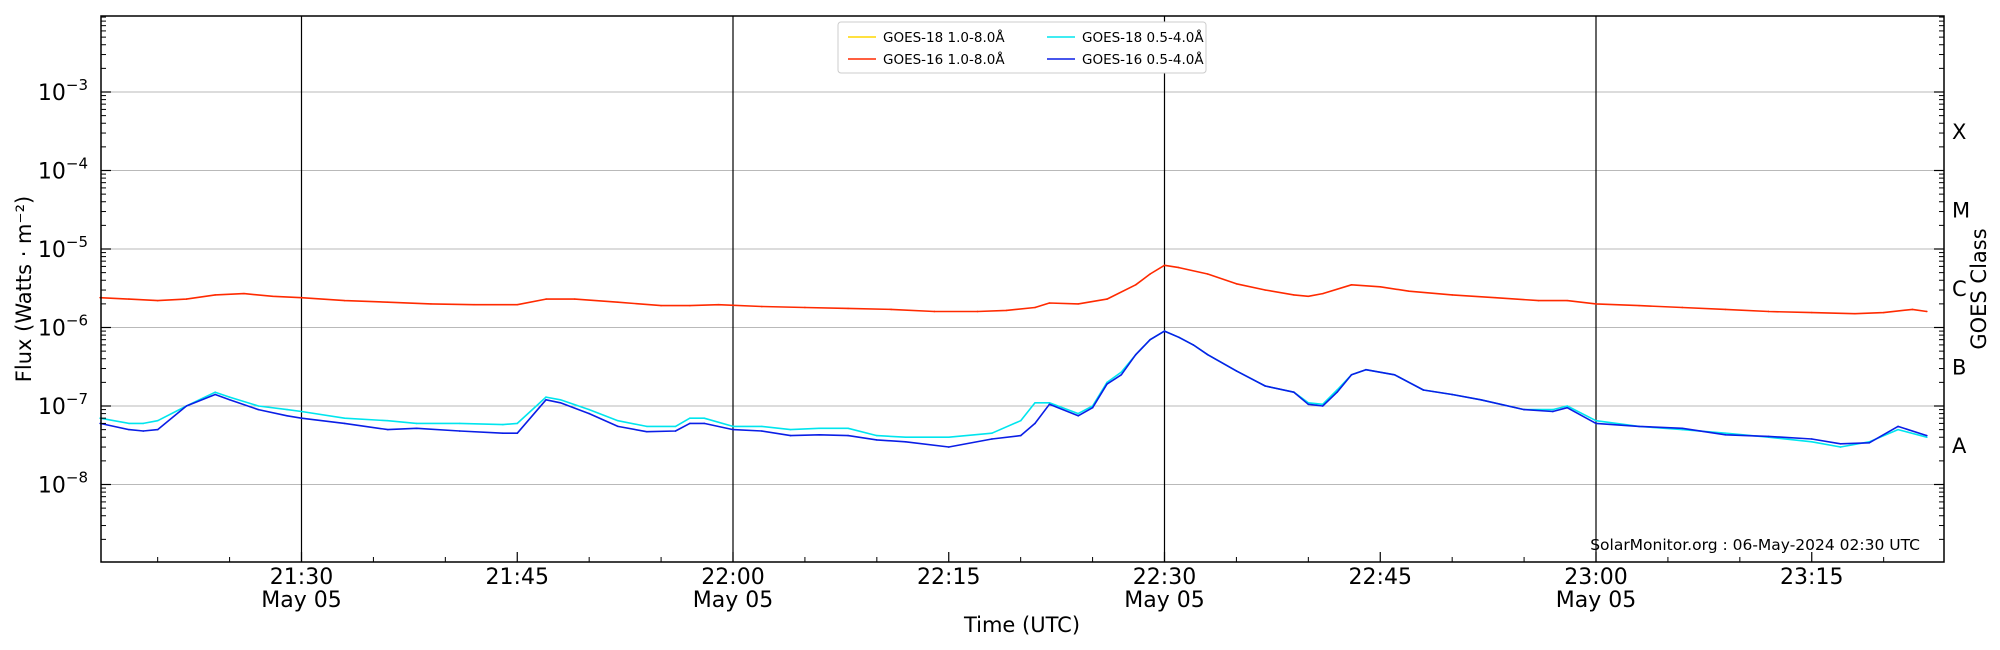 The height and width of the screenshot is (650, 2000). I want to click on legend-label: GOES-16 1.0-8.0Å, so click(944, 59).